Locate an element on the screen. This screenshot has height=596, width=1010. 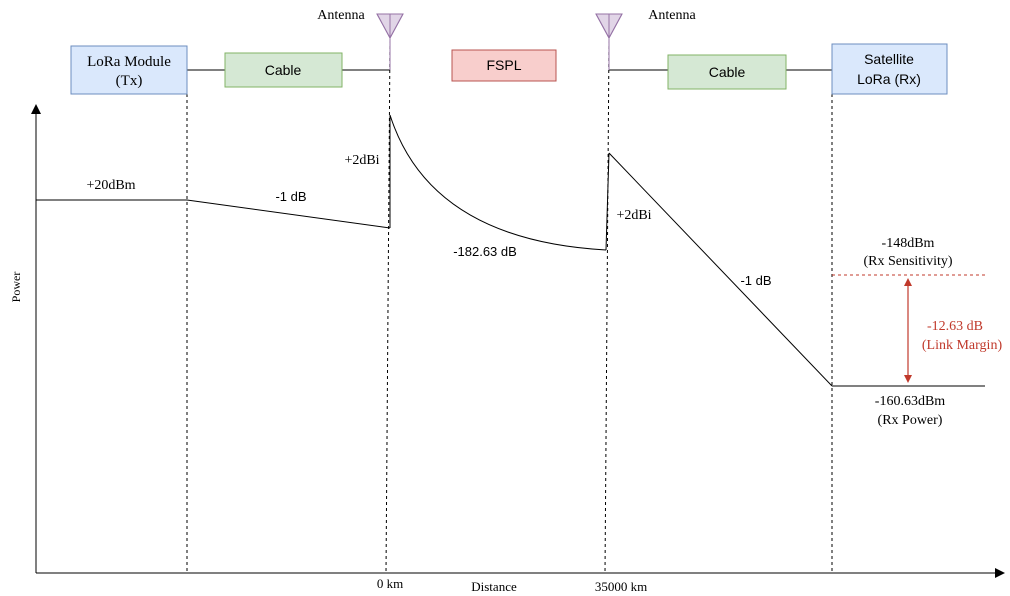
fspl-label: FSPL is located at coordinates (503, 65).